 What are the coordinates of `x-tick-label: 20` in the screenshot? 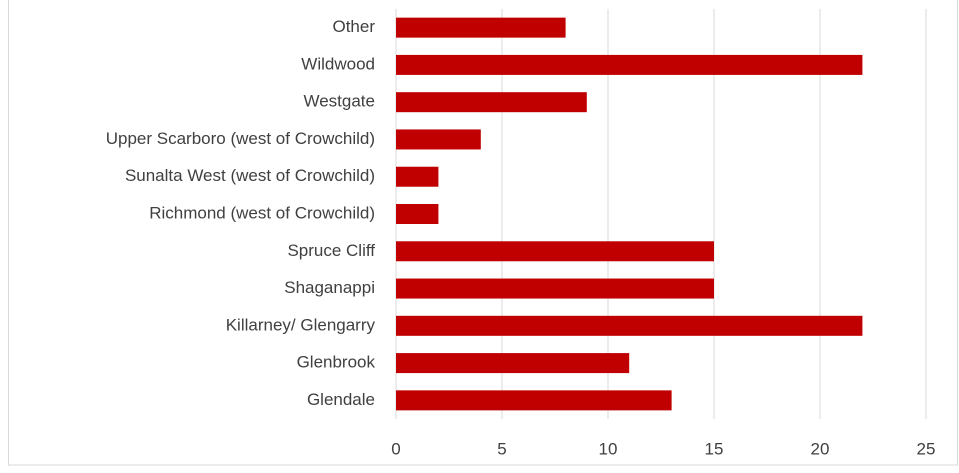 It's located at (820, 448).